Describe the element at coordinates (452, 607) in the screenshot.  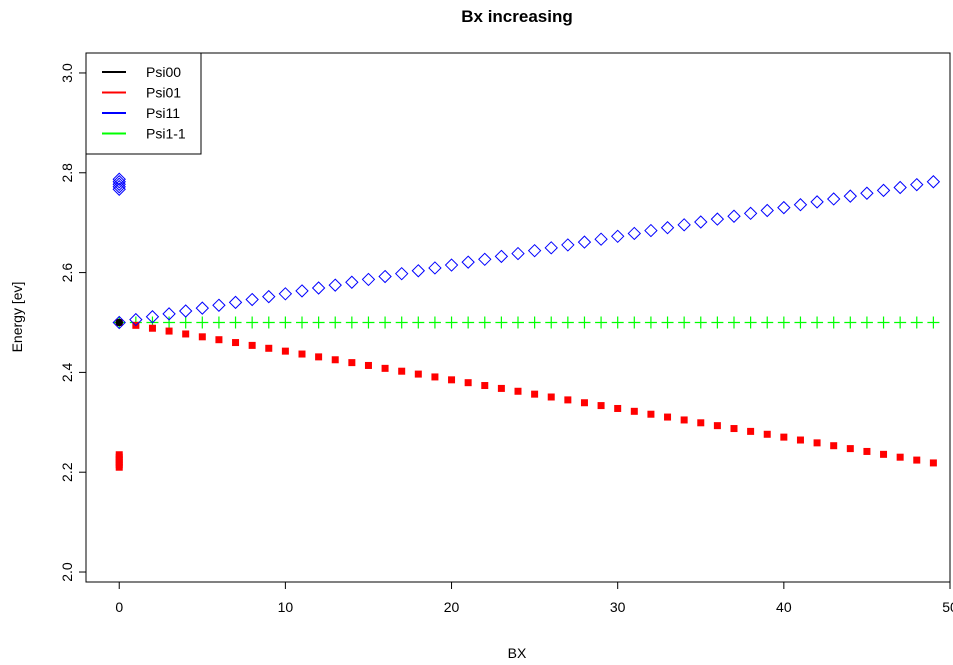
I see `x-tick-label: 20` at that location.